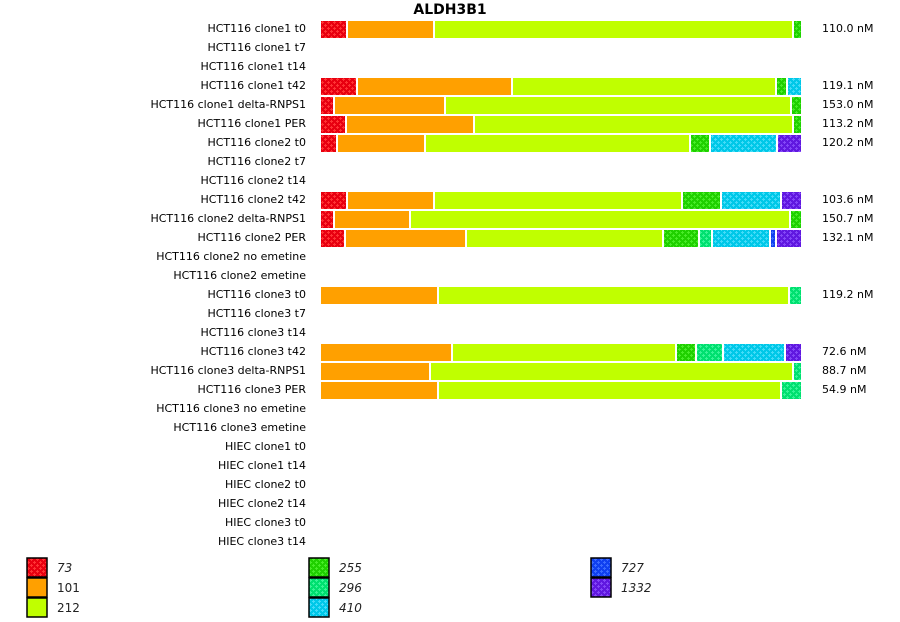  What do you see at coordinates (848, 237) in the screenshot?
I see `row-total-value: 132.1 nM` at bounding box center [848, 237].